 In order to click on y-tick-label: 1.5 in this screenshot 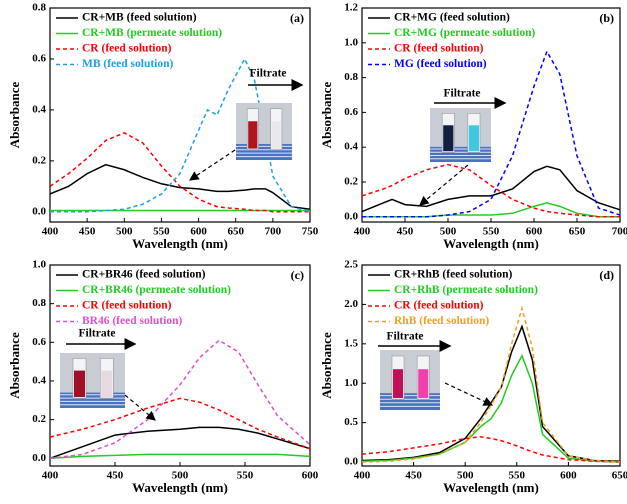, I will do `click(351, 343)`.